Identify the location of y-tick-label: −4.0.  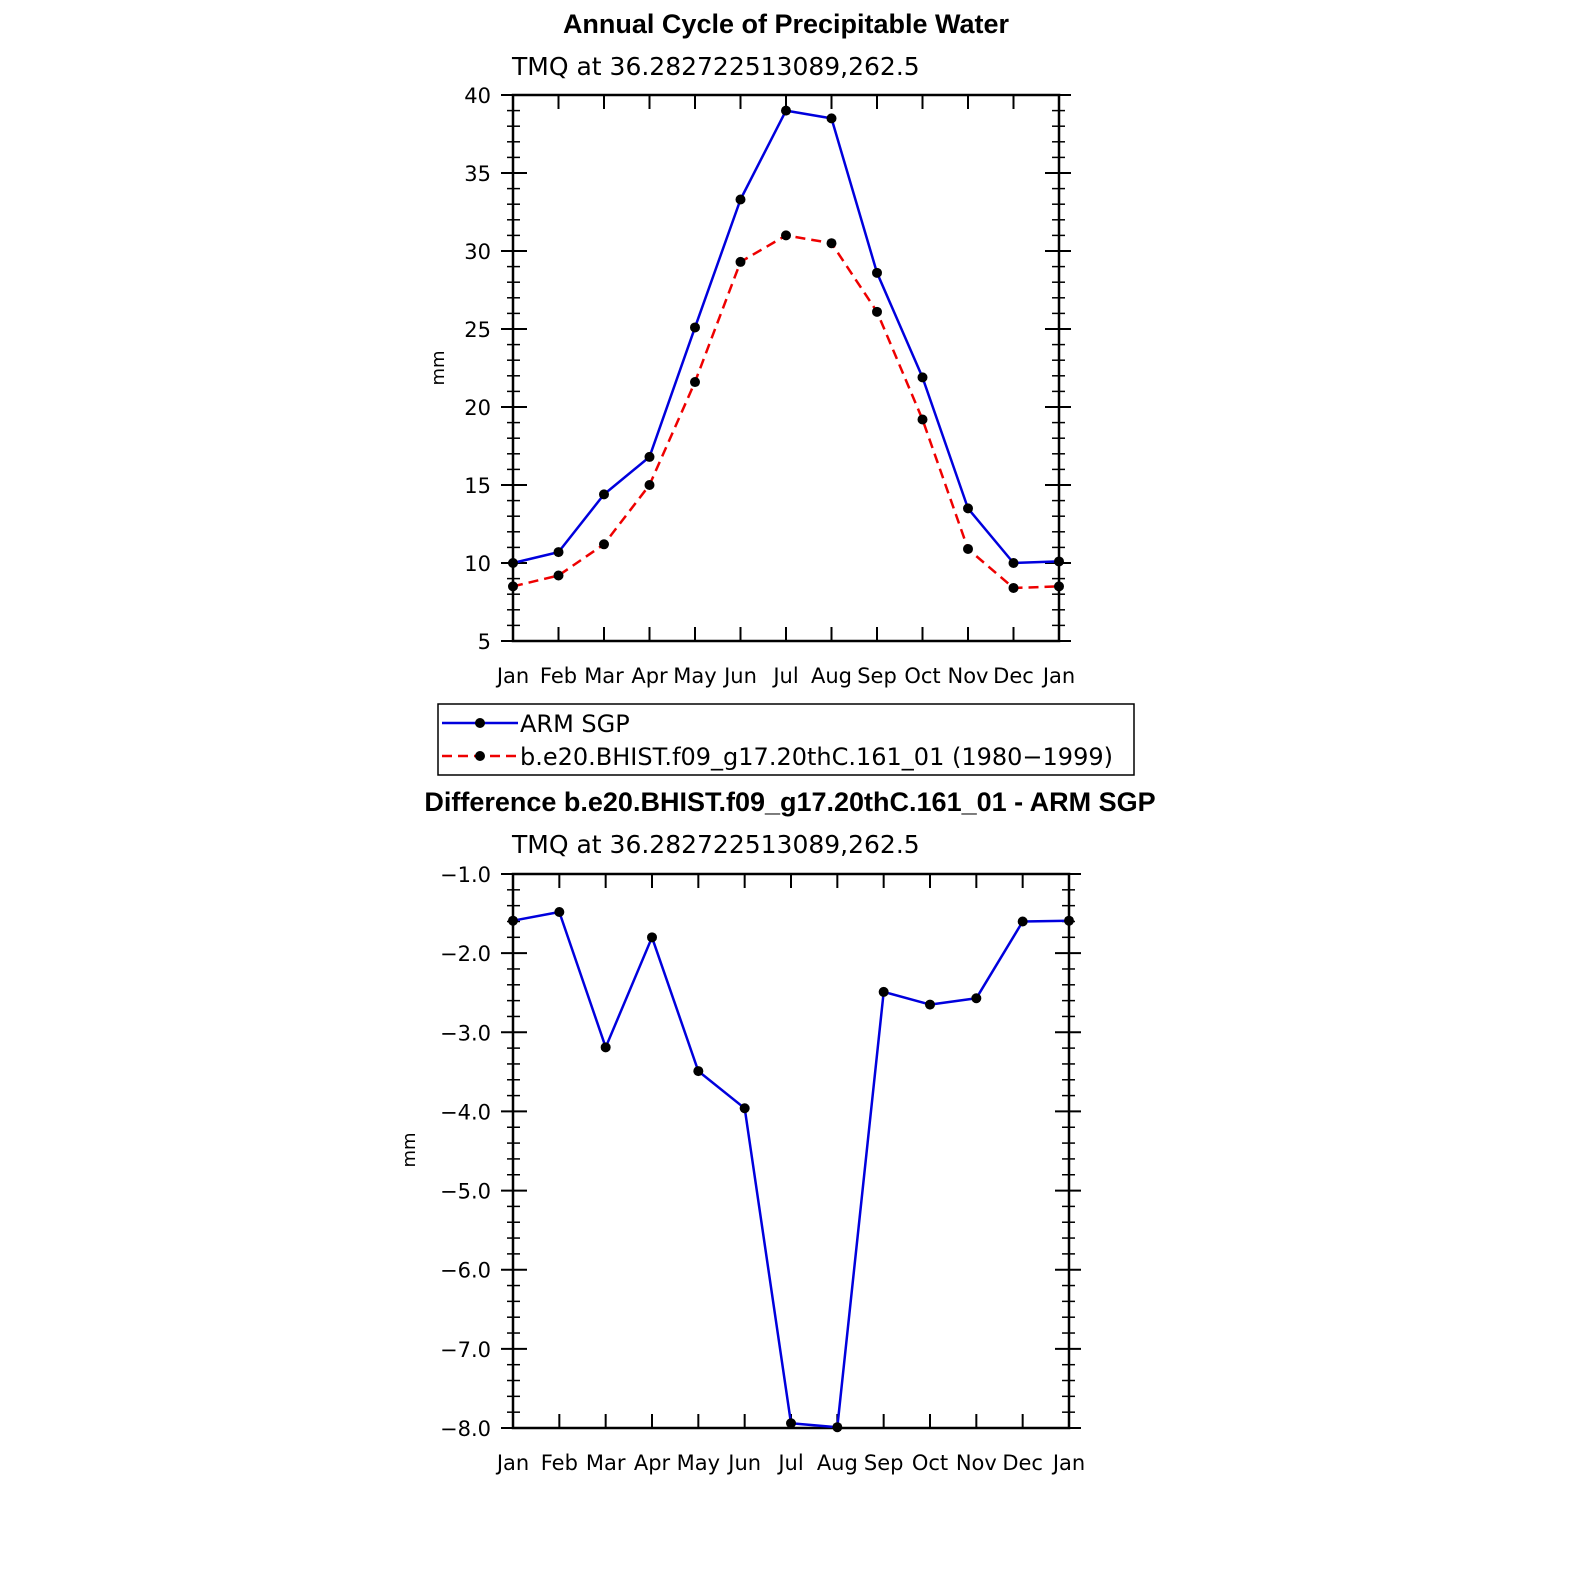
(465, 1112).